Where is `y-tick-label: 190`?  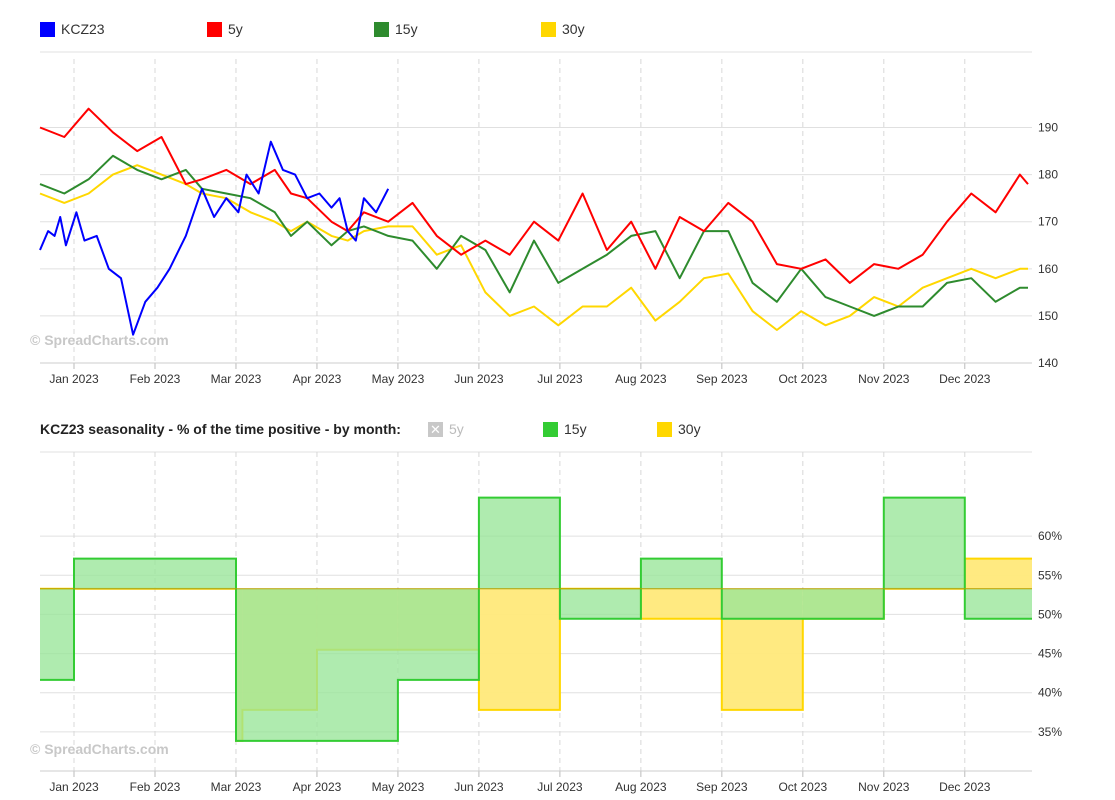 y-tick-label: 190 is located at coordinates (1048, 128).